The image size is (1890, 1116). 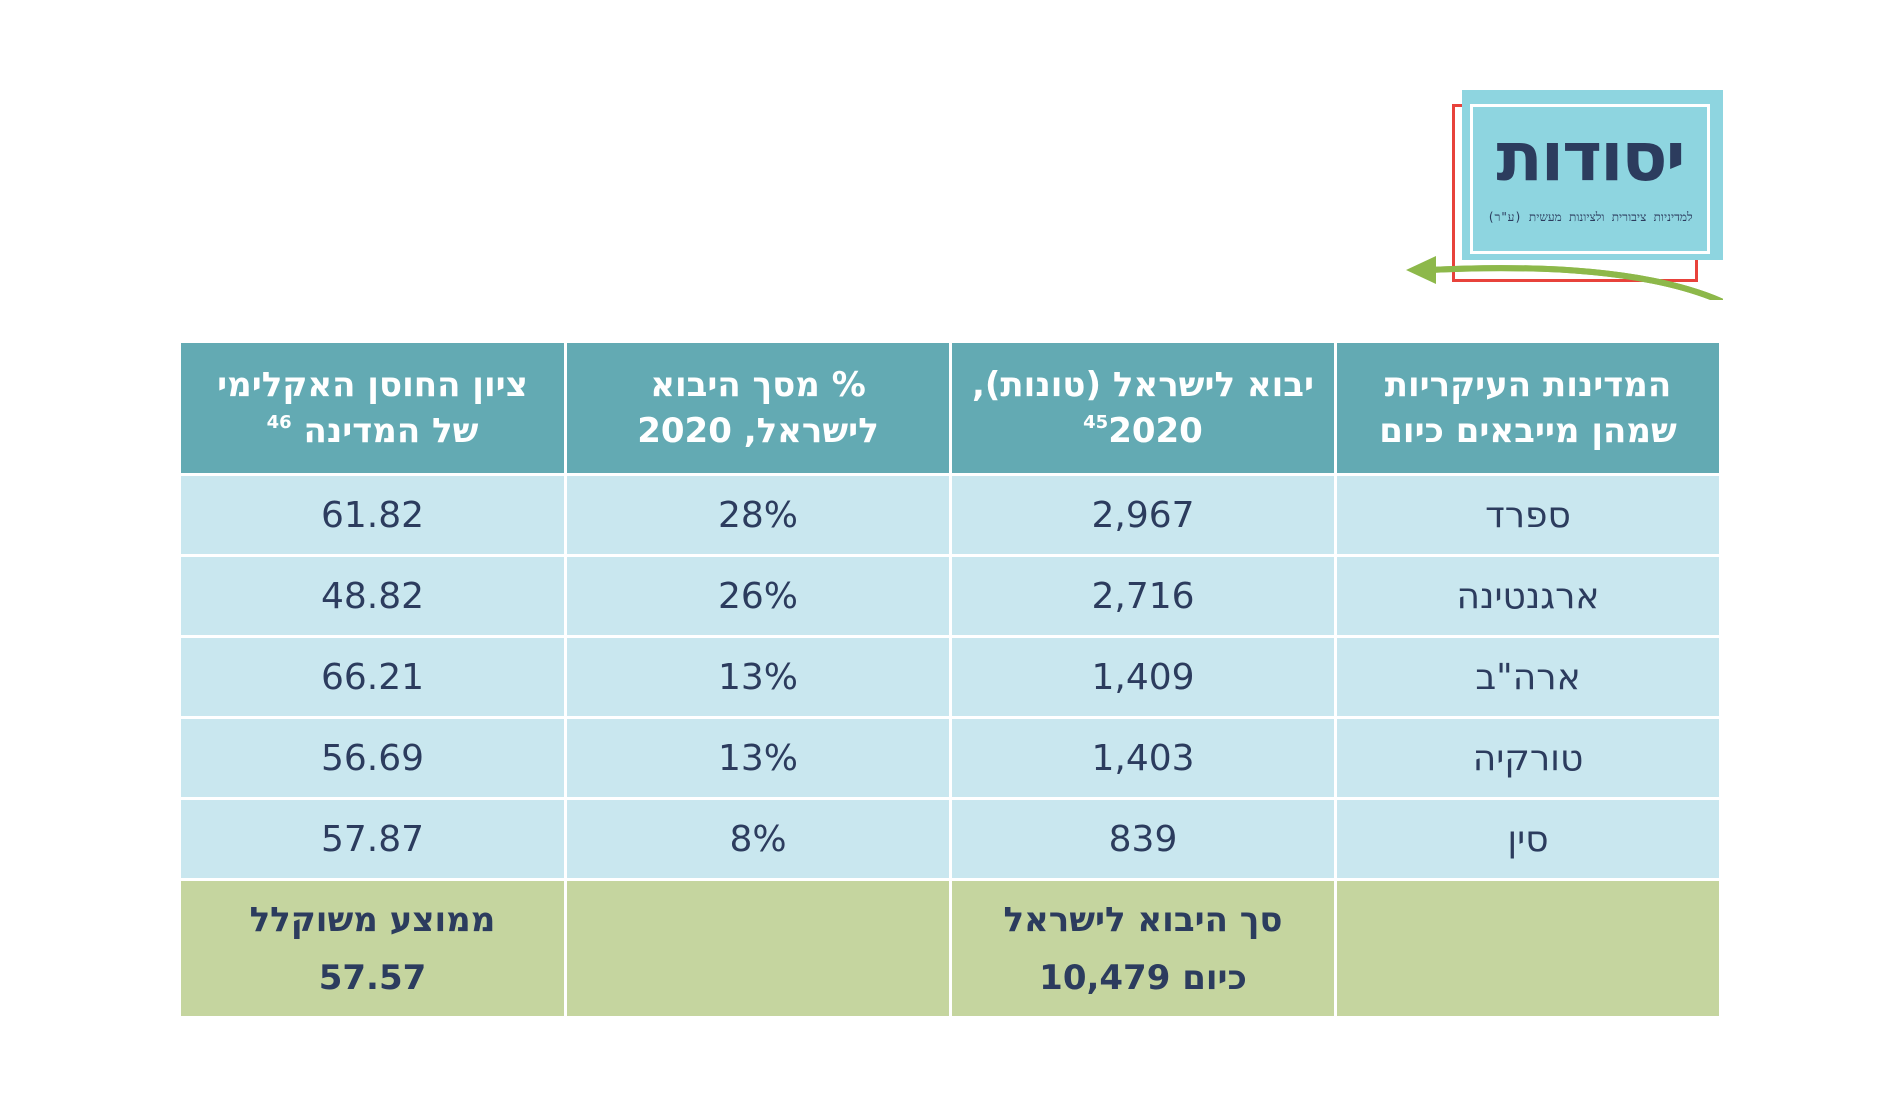 What do you see at coordinates (1528, 758) in the screenshot?
I see `country-cell: טורקיה` at bounding box center [1528, 758].